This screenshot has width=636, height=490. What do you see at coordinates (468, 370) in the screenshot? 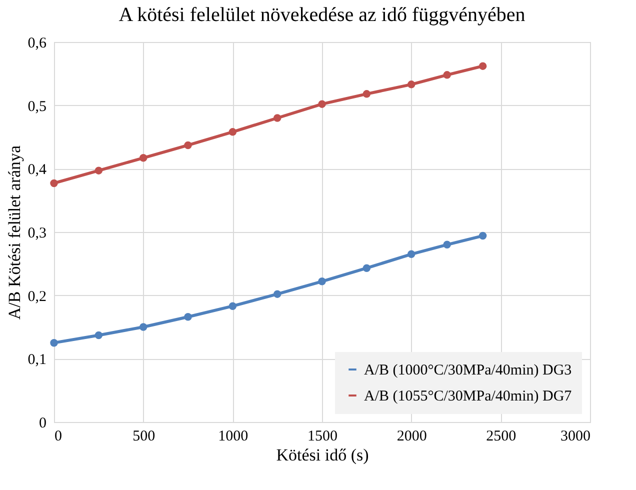
I see `legend-label: A/B (1000°C/30MPa/40min) DG3` at bounding box center [468, 370].